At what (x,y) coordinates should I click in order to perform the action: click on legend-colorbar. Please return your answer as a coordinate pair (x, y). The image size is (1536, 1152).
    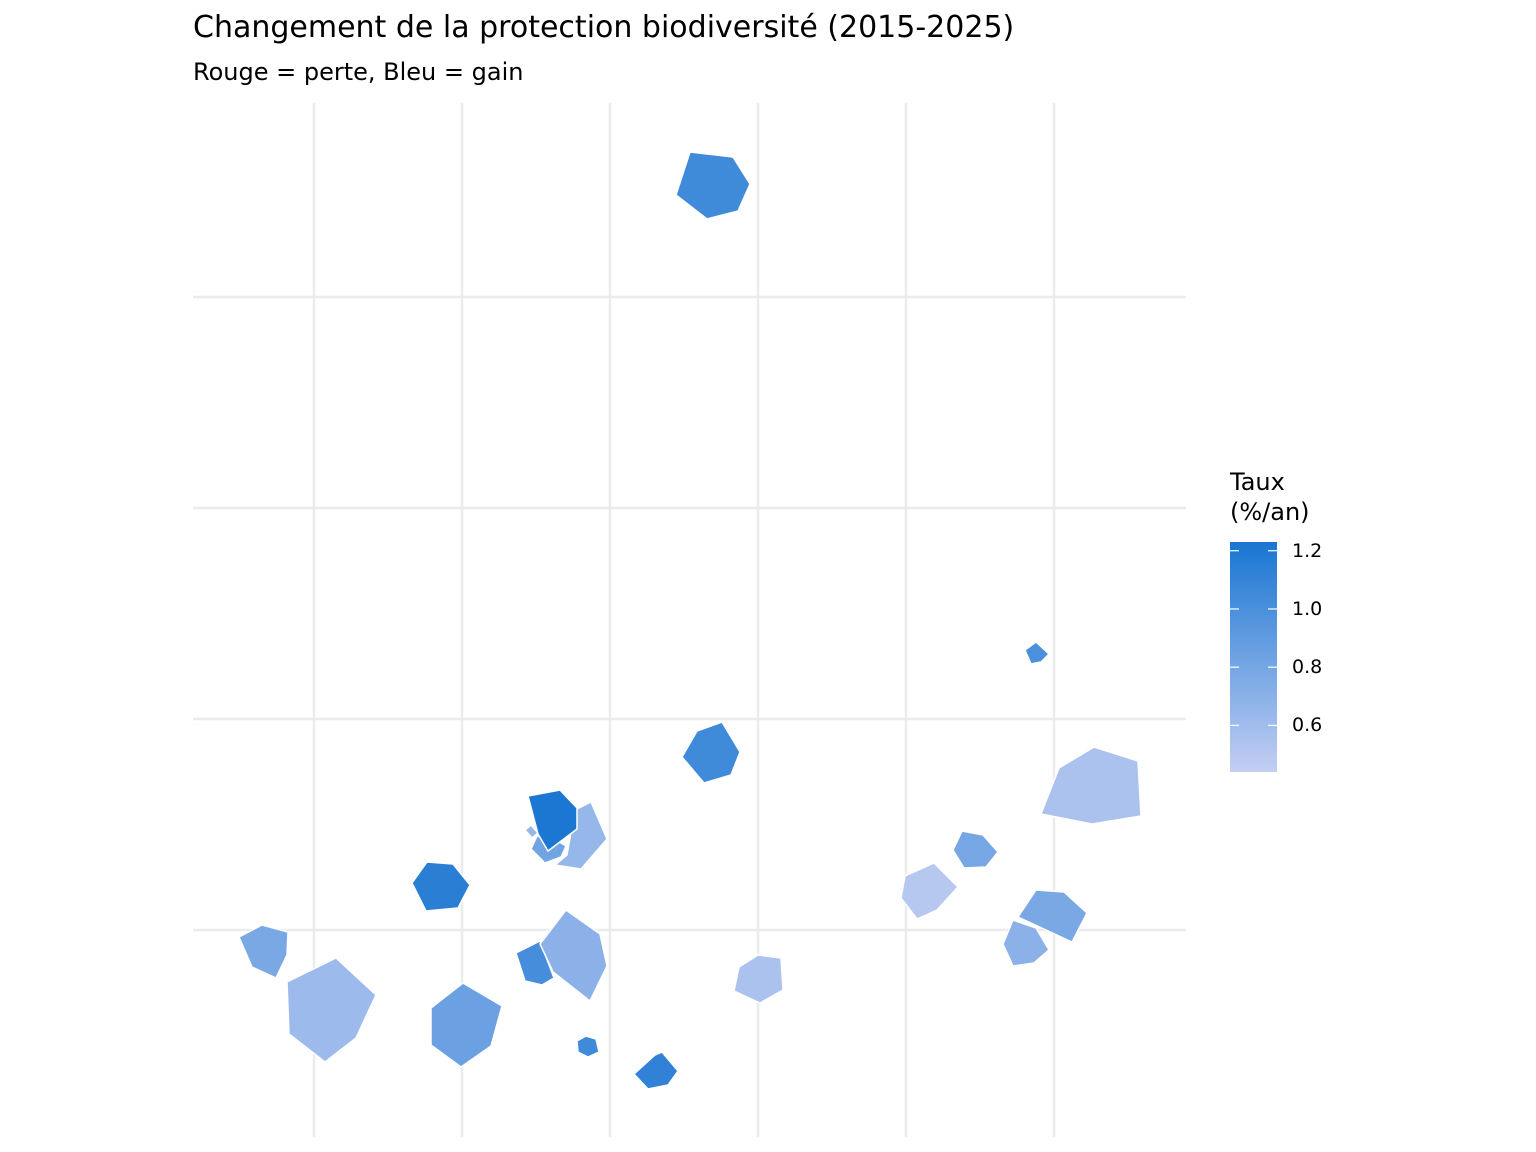
    Looking at the image, I should click on (1253, 657).